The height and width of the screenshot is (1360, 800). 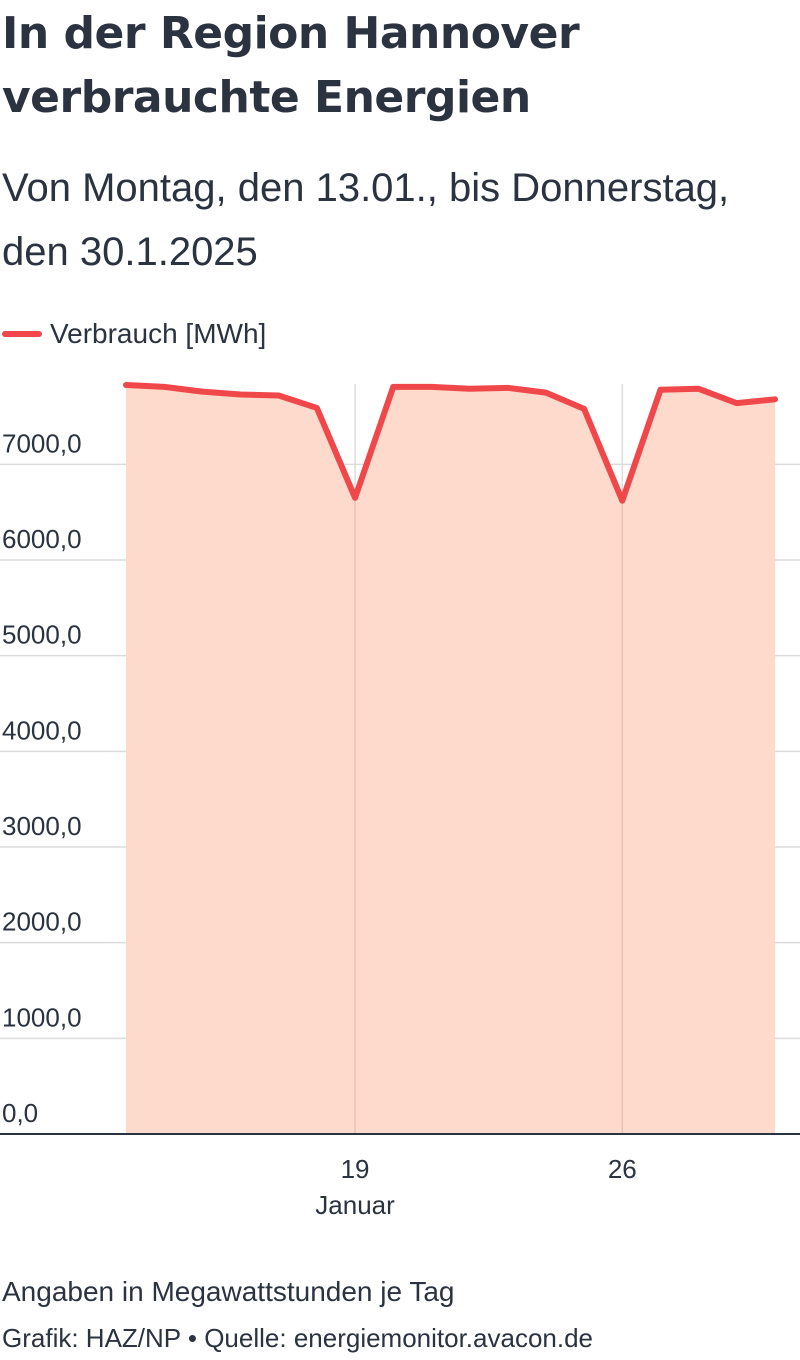 I want to click on series-line-group, so click(x=450, y=442).